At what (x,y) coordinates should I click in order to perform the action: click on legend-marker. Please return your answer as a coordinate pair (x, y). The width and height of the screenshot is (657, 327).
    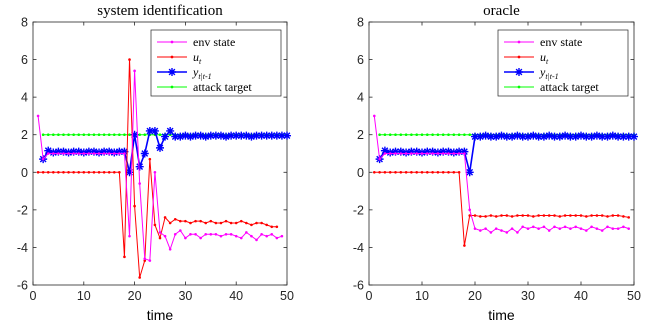
    Looking at the image, I should click on (172, 57).